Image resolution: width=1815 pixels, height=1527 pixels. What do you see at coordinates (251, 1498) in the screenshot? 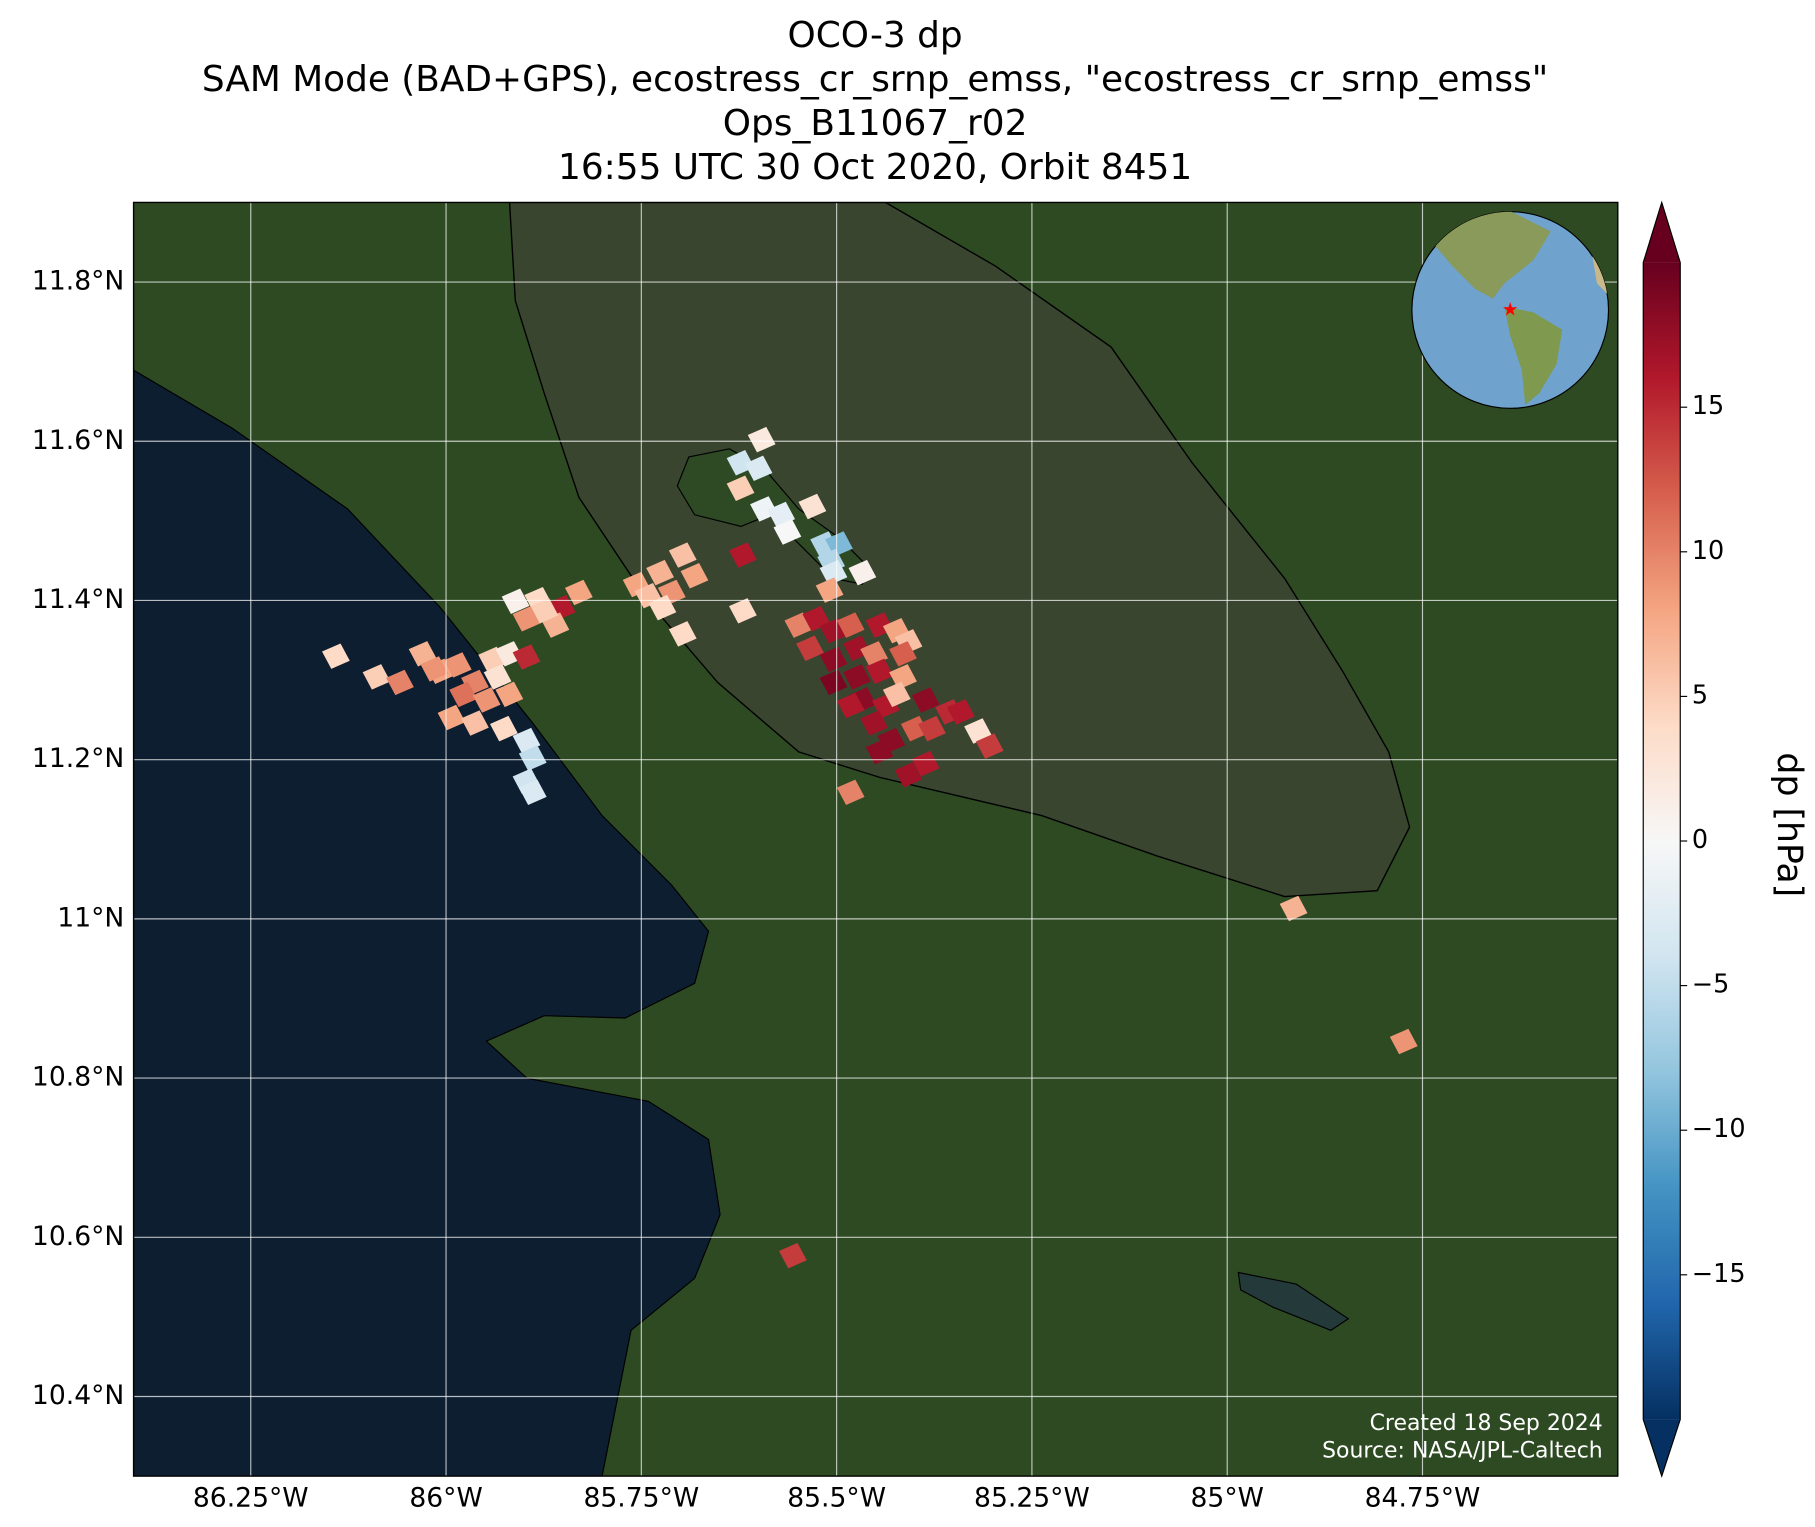
I see `x-tick-label: 86.25°W` at bounding box center [251, 1498].